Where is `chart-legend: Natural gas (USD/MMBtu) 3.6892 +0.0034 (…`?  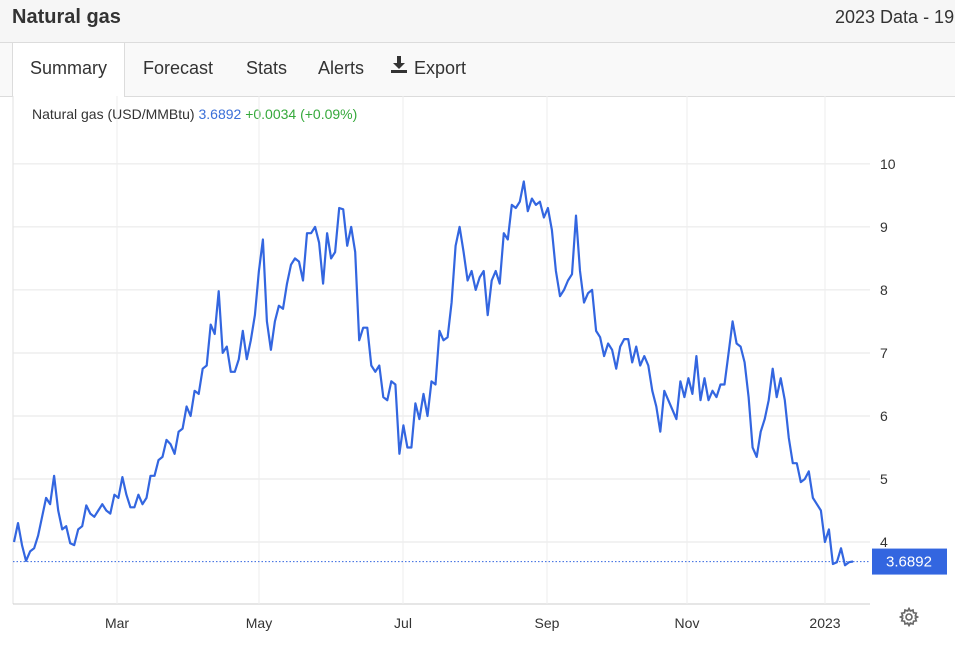 chart-legend: Natural gas (USD/MMBtu) 3.6892 +0.0034 (… is located at coordinates (194, 114).